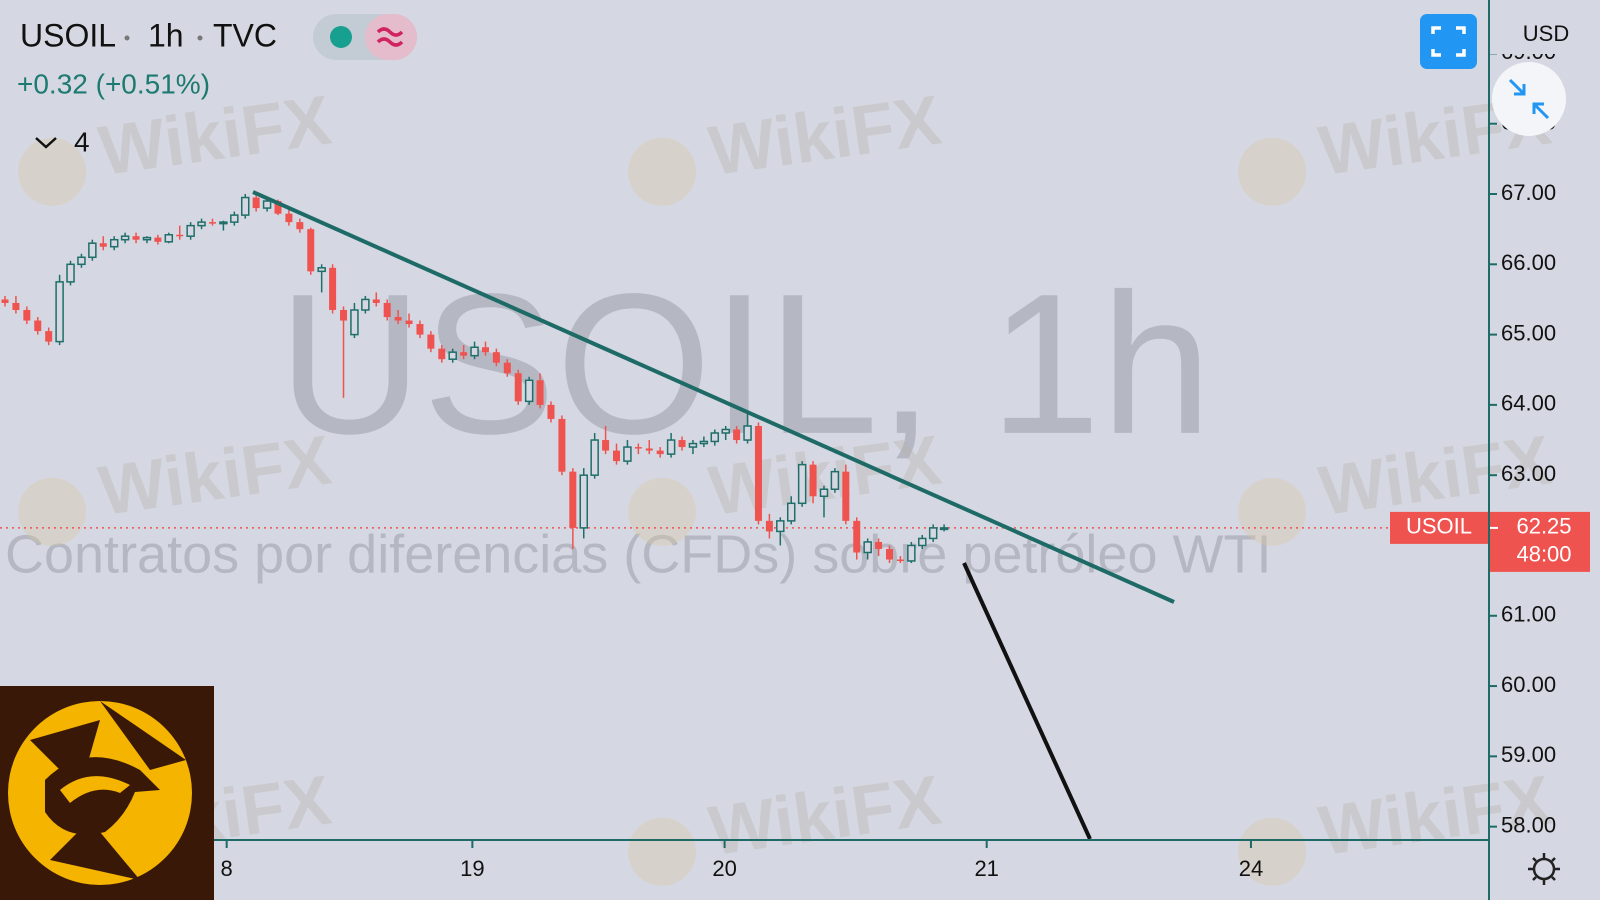 The height and width of the screenshot is (900, 1600). What do you see at coordinates (1528, 192) in the screenshot?
I see `y-tick-label: 67.00` at bounding box center [1528, 192].